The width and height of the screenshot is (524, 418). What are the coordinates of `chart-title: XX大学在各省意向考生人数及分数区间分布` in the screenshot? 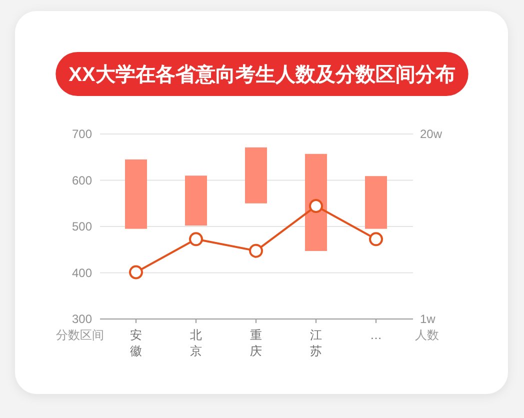 It's located at (262, 74).